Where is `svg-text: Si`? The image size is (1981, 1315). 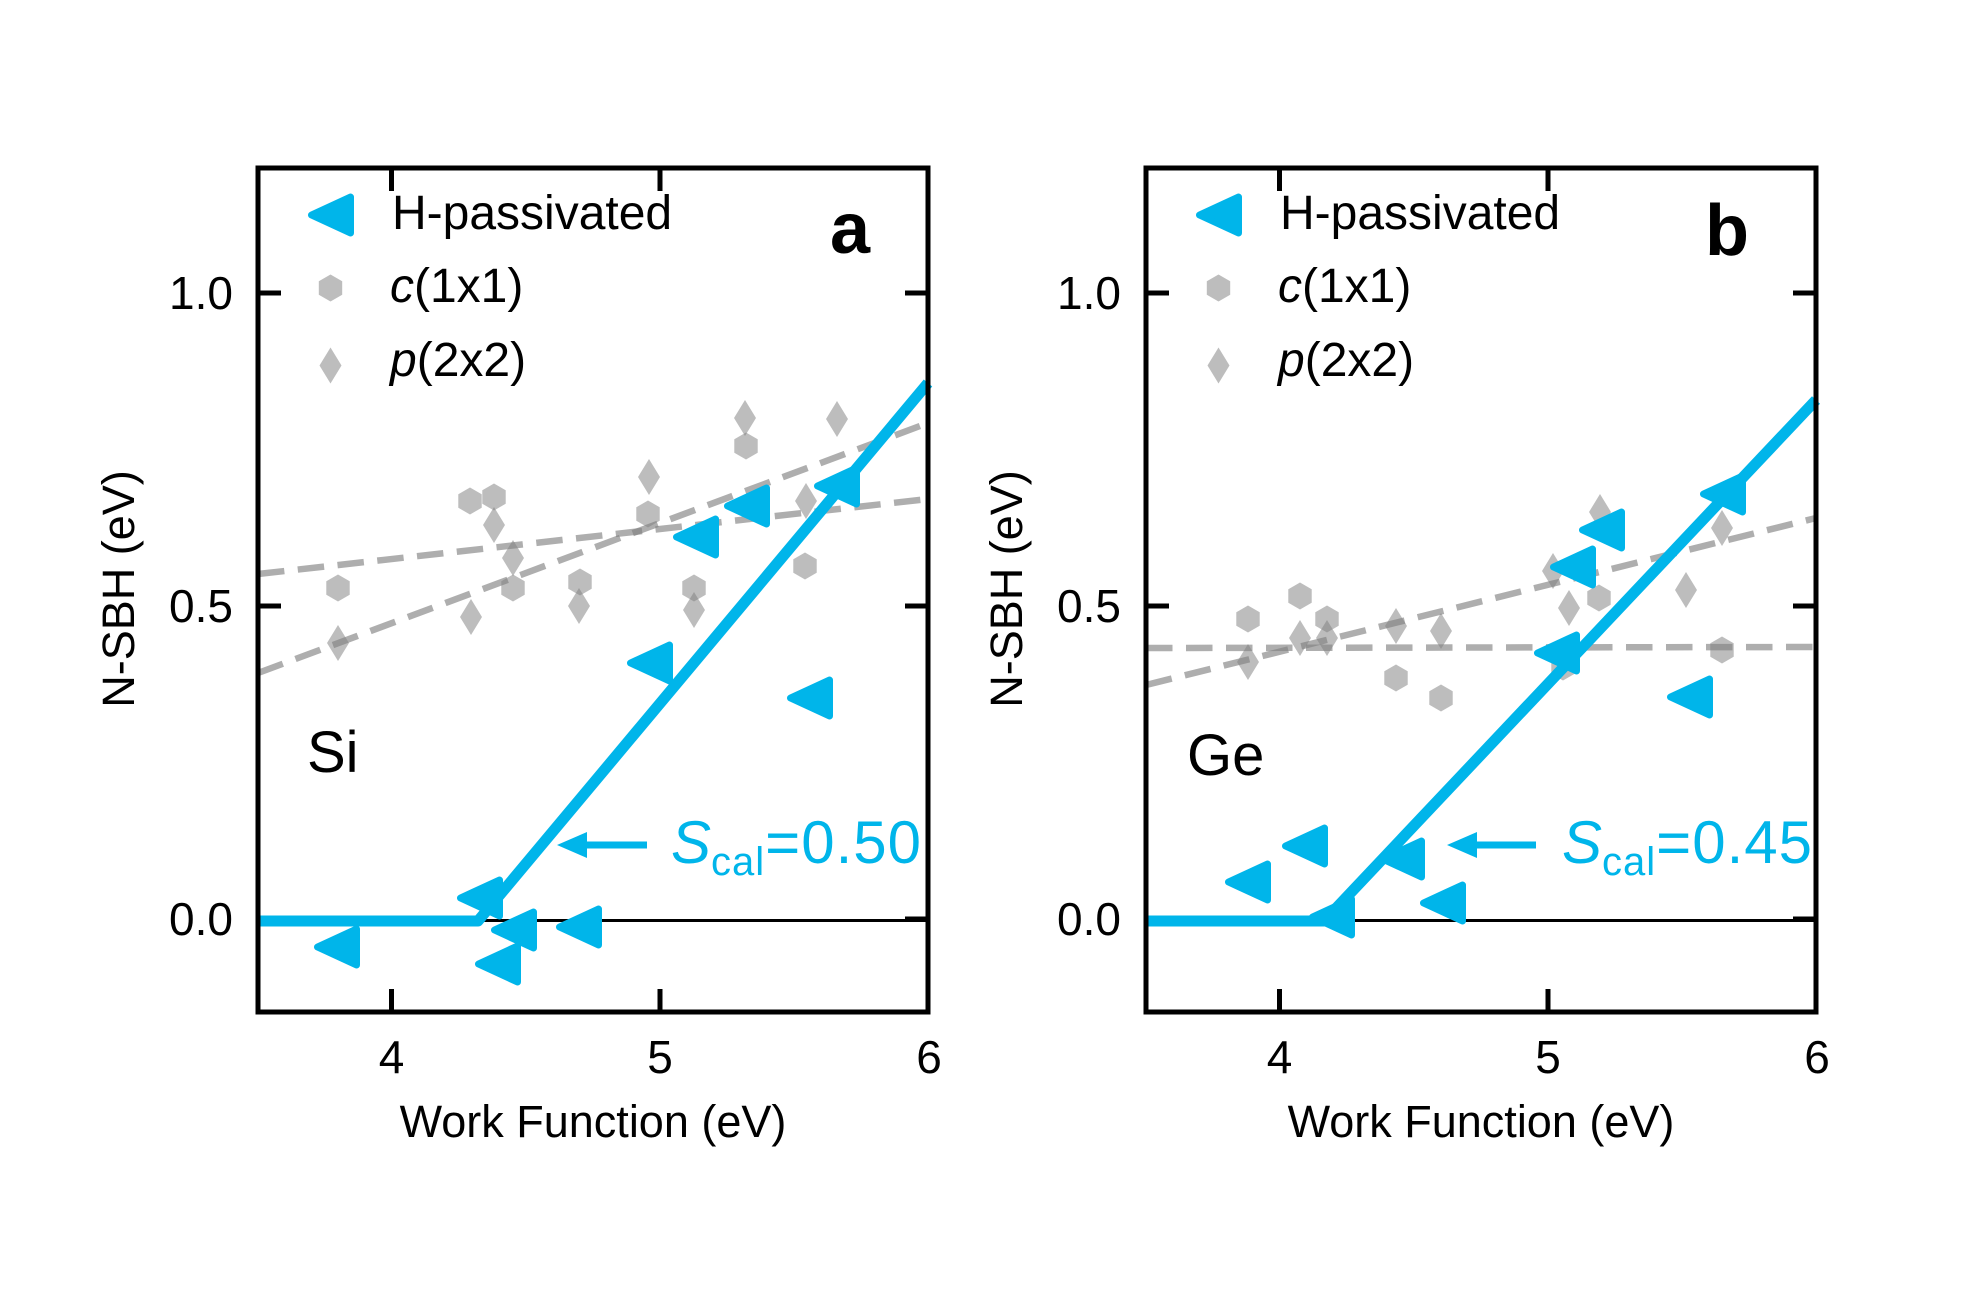
svg-text: Si is located at coordinates (333, 752).